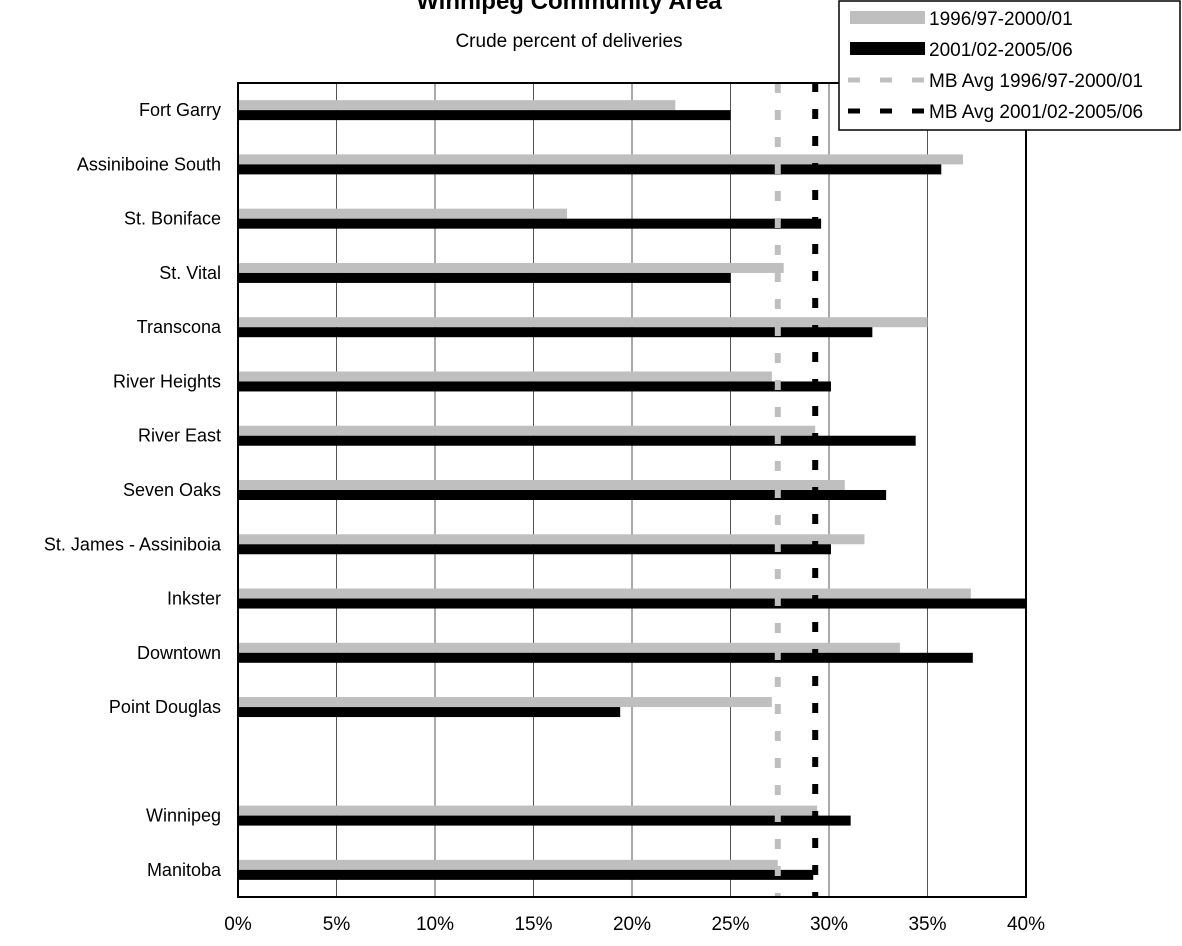  I want to click on x-tick-label: 40%, so click(1026, 924).